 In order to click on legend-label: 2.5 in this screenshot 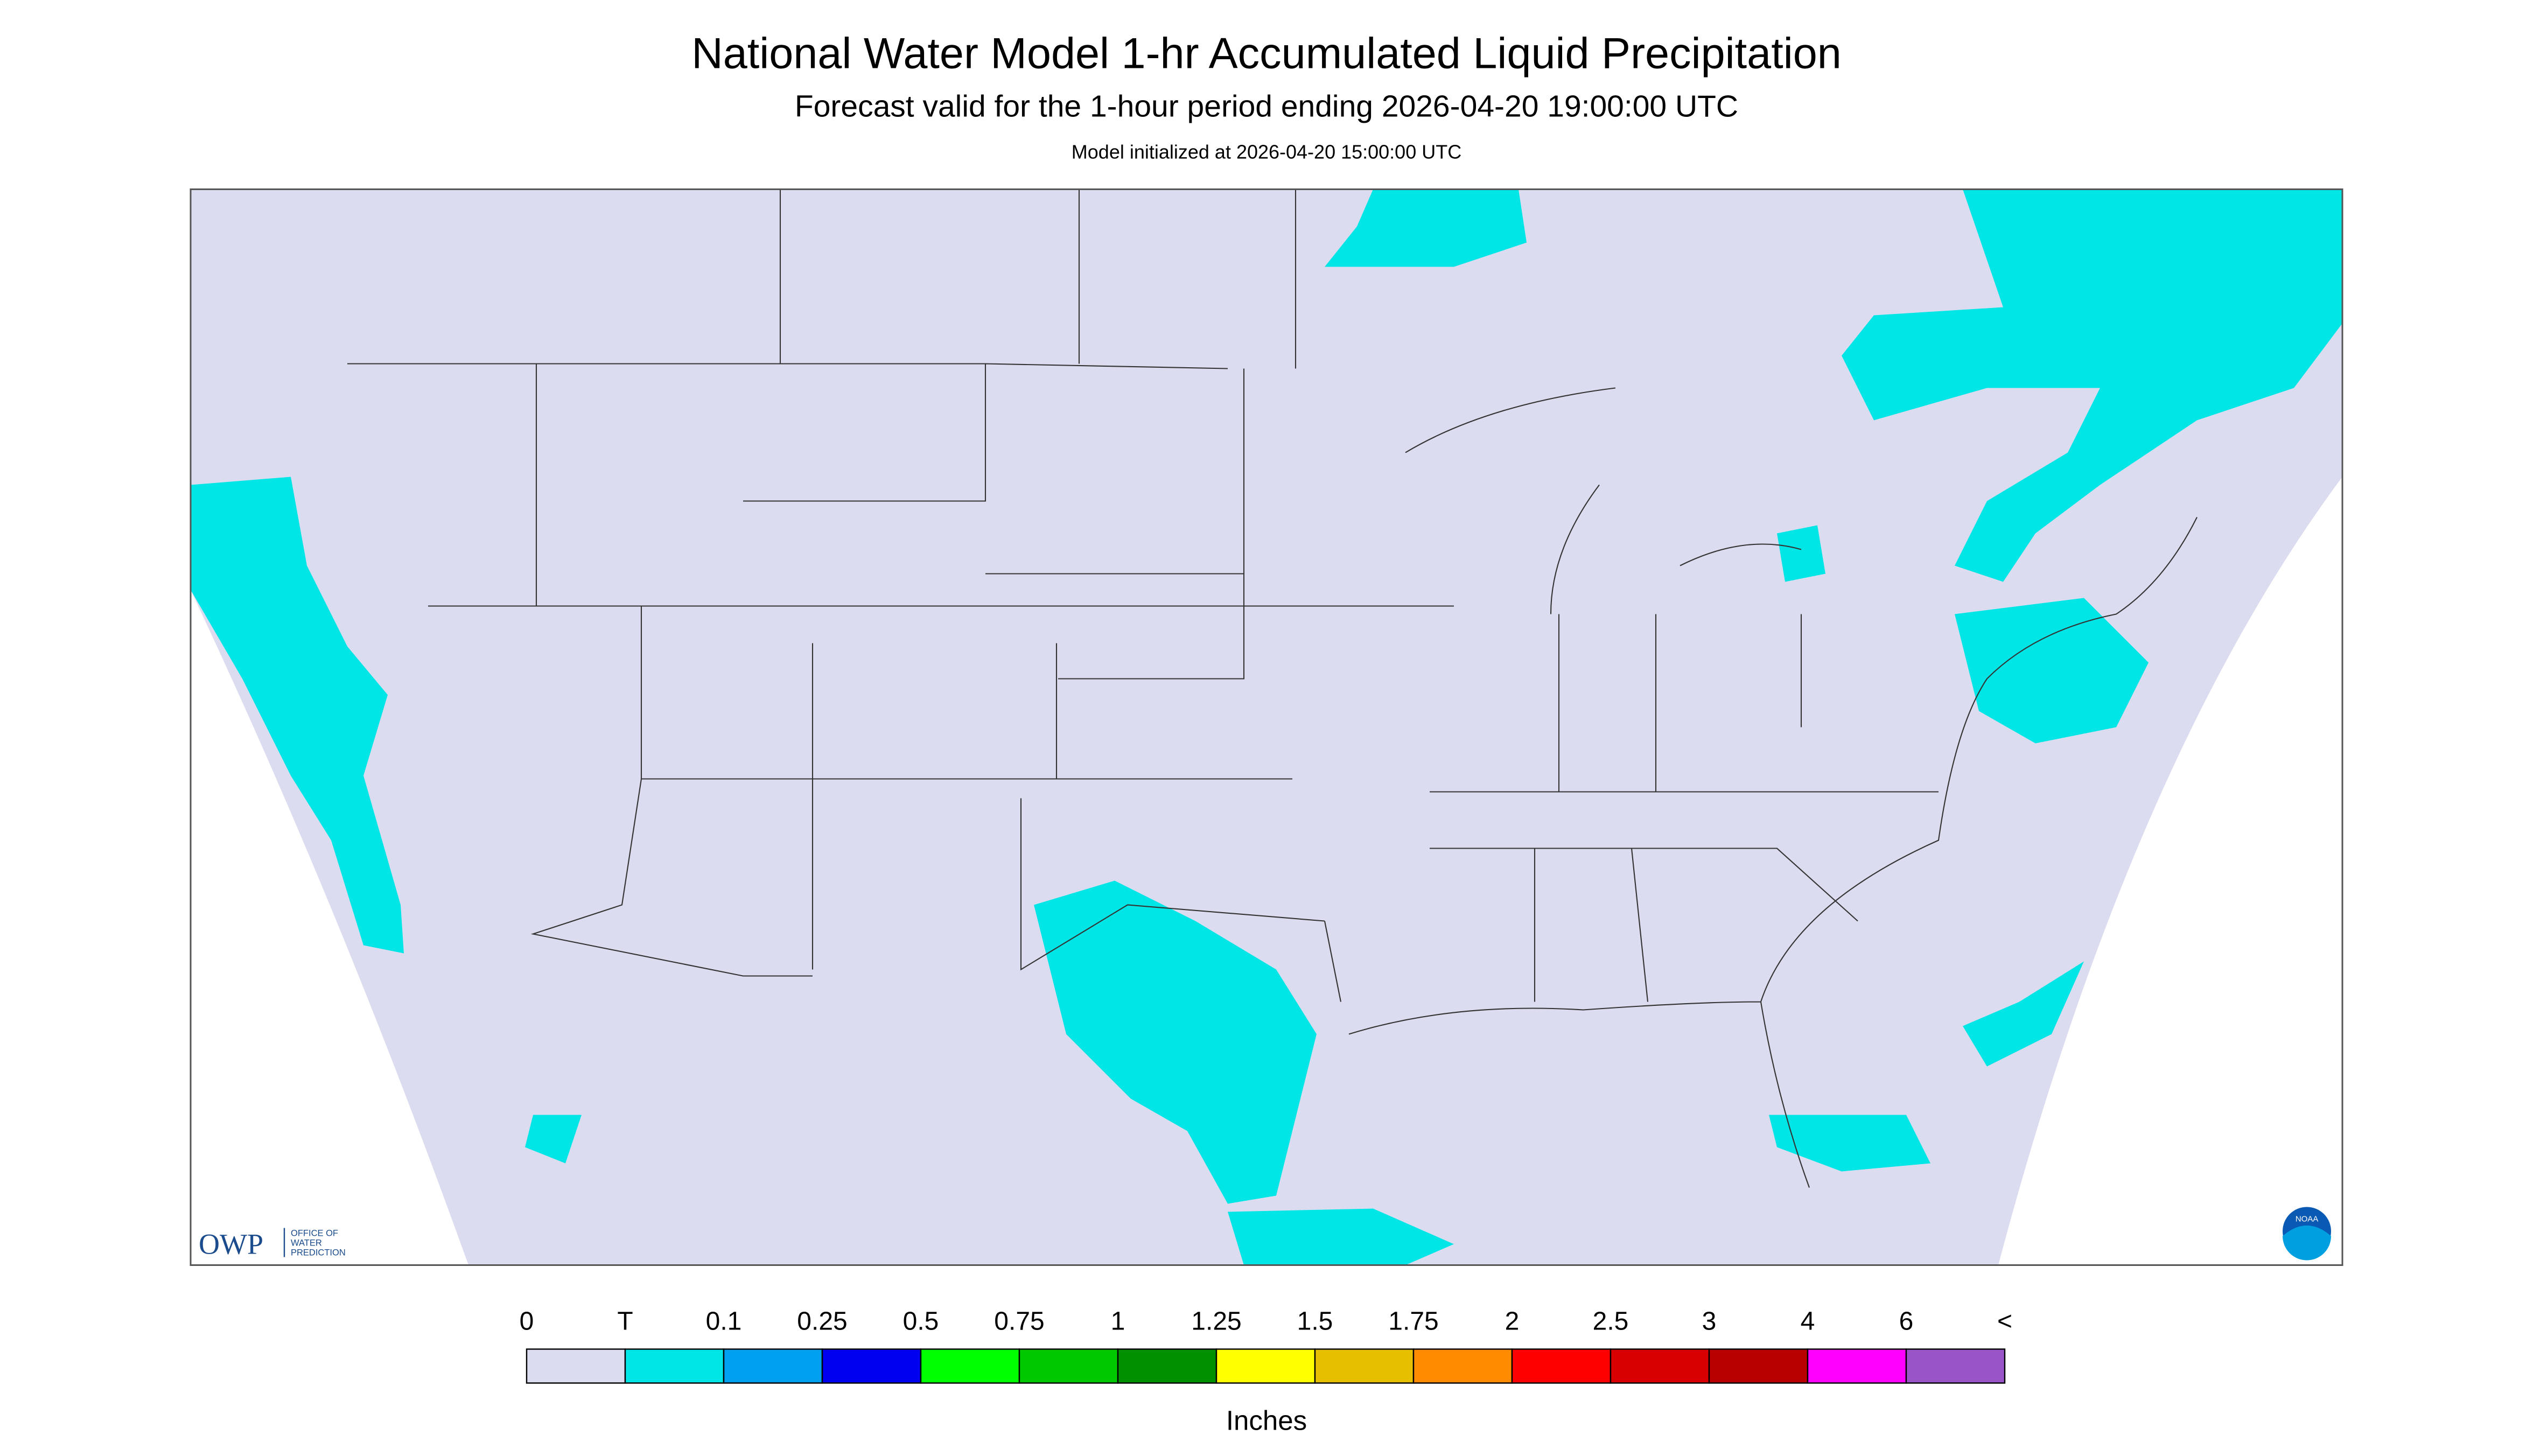, I will do `click(1611, 1321)`.